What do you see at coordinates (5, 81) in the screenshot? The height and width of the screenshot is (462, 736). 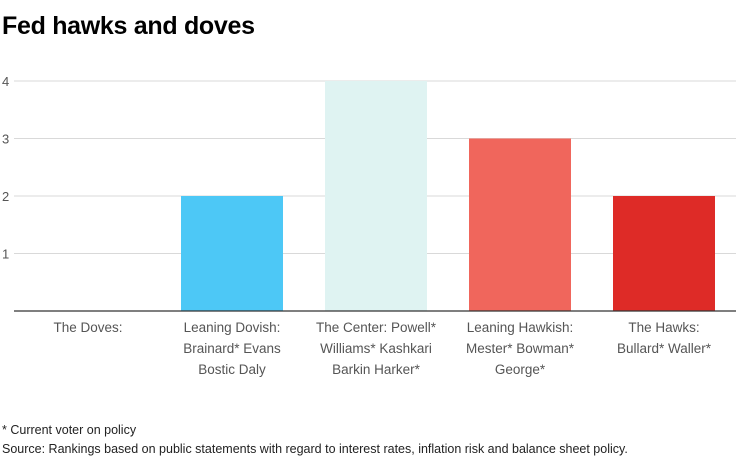 I see `y-tick-label: 4` at bounding box center [5, 81].